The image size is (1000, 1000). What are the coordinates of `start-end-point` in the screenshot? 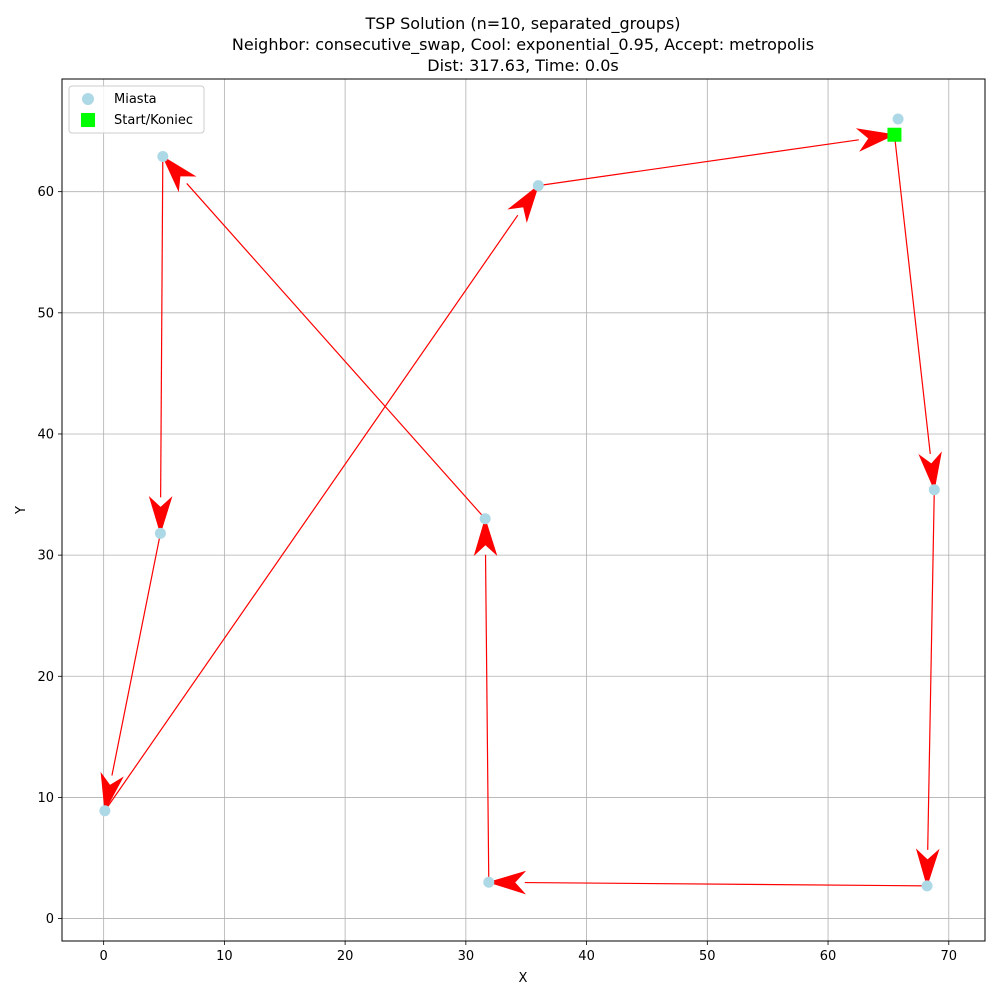 It's located at (894, 134).